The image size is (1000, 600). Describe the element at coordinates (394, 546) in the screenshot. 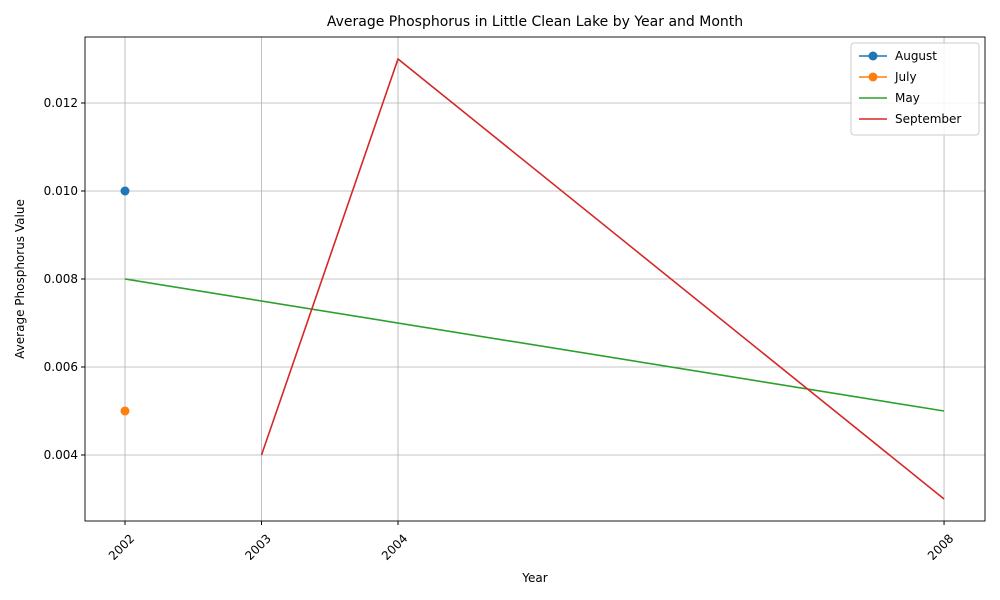

I see `x-tick-label: 2004` at that location.